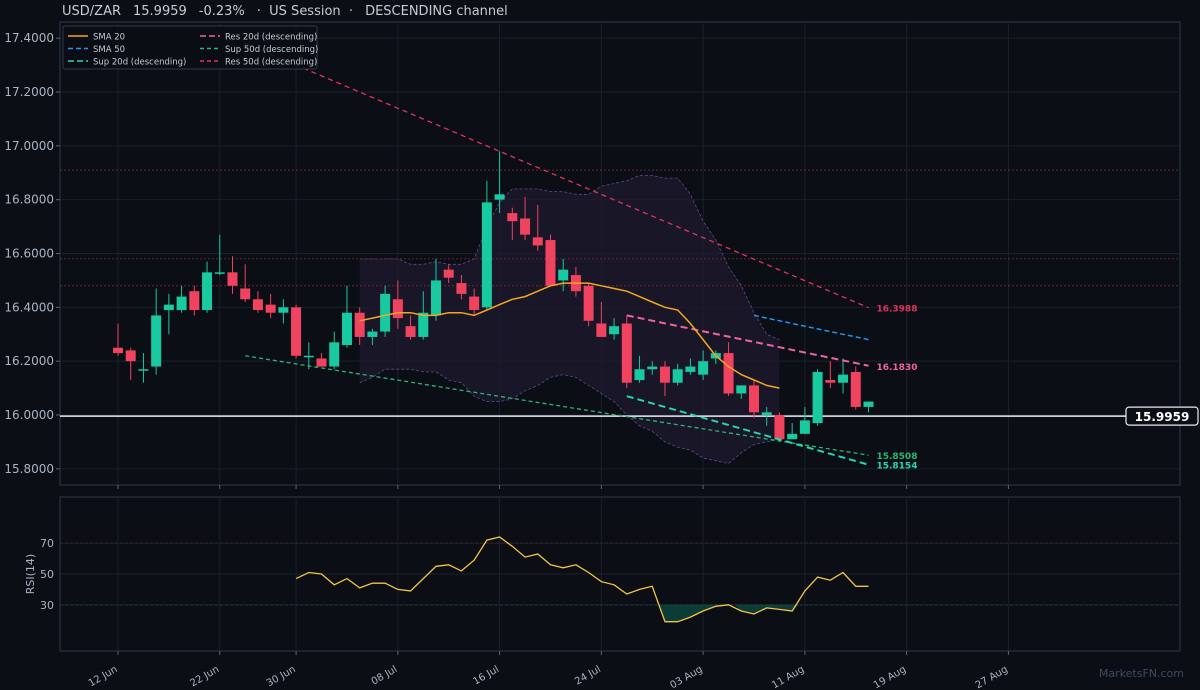  I want to click on rsi-line, so click(582, 579).